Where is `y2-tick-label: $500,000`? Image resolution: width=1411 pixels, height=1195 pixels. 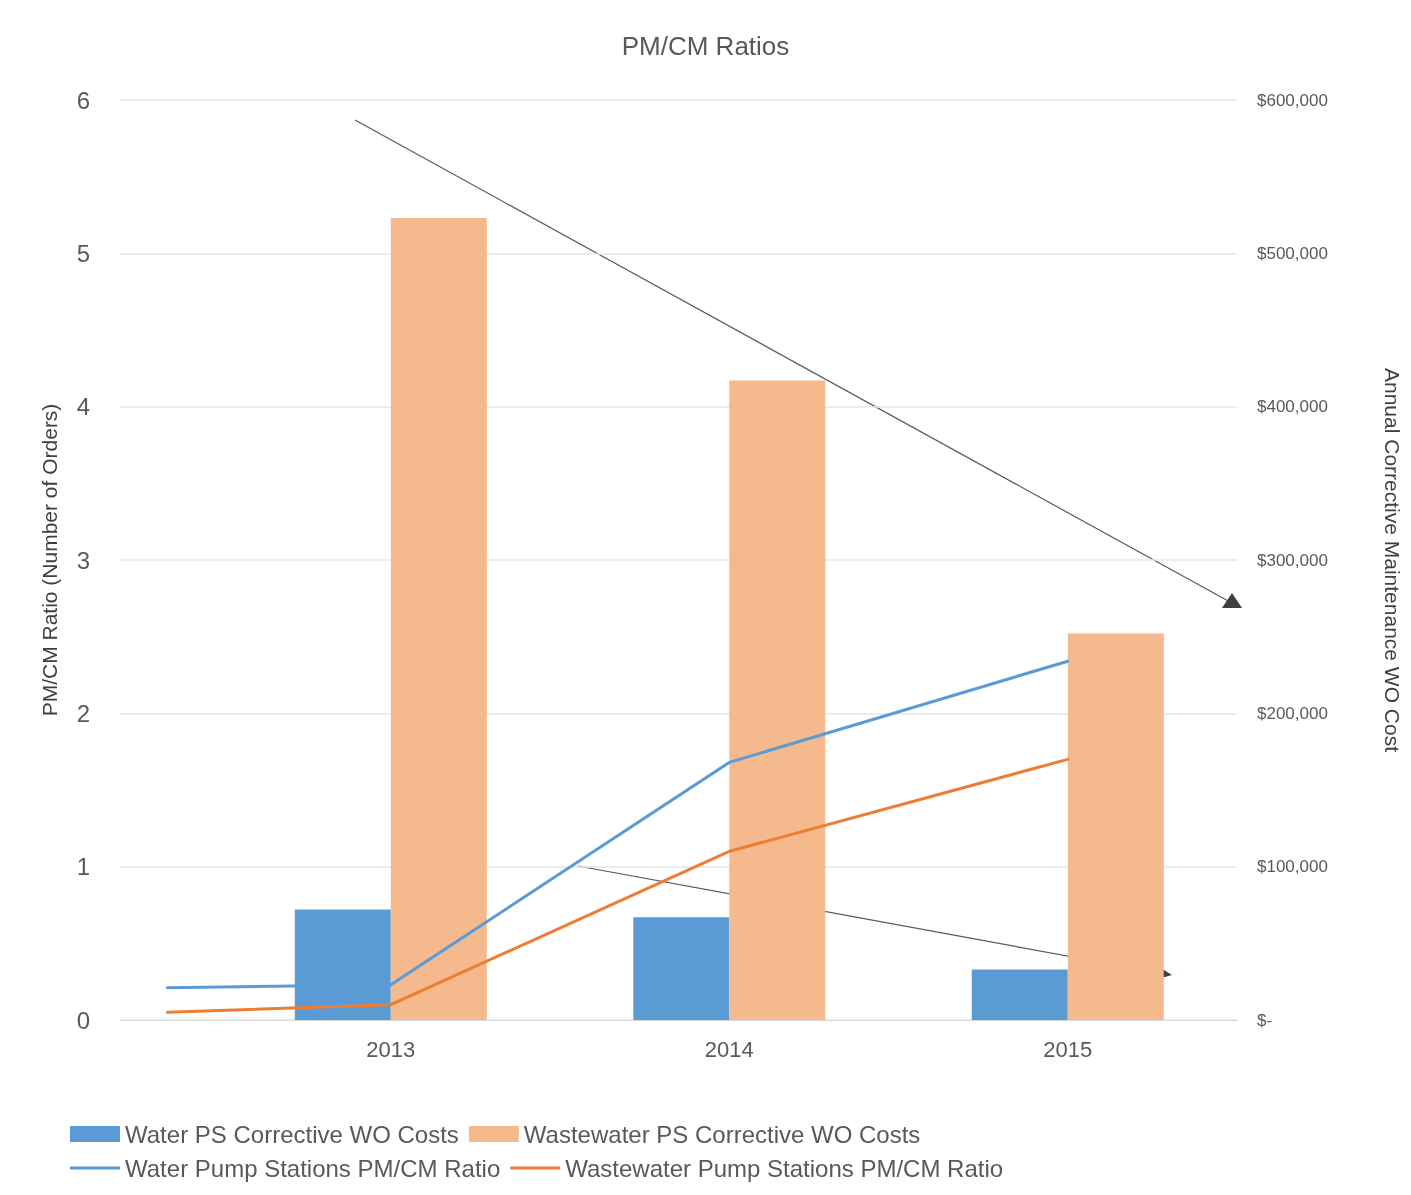 y2-tick-label: $500,000 is located at coordinates (1292, 253).